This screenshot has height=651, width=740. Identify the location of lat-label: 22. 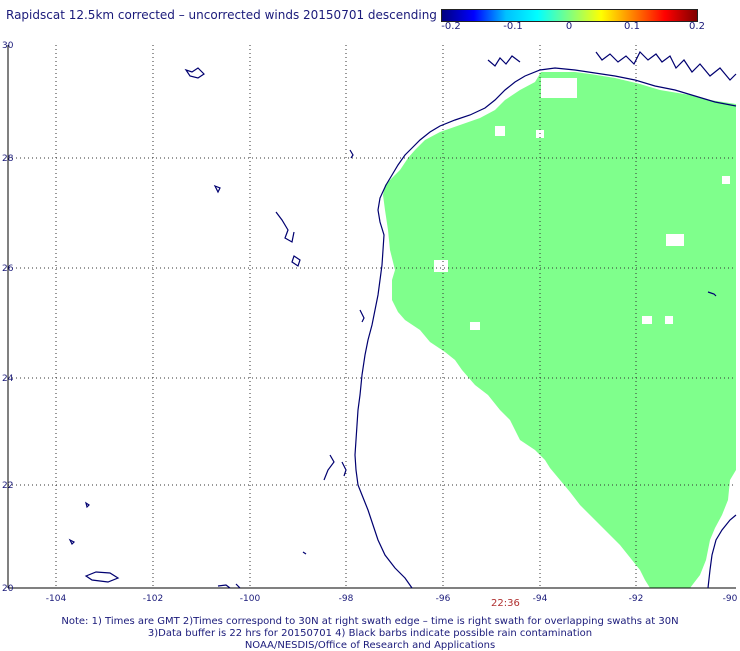
(7, 486).